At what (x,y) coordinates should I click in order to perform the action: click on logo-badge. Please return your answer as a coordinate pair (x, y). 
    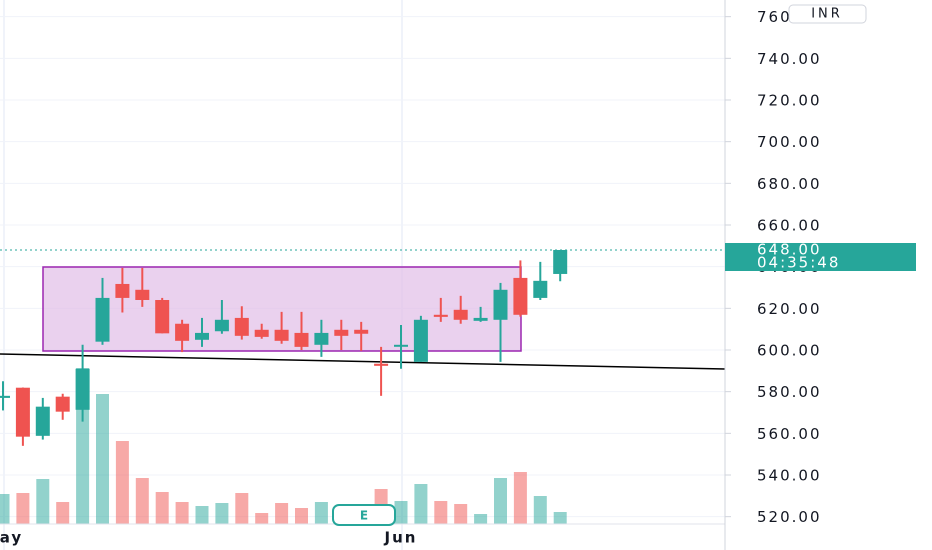
    Looking at the image, I should click on (364, 515).